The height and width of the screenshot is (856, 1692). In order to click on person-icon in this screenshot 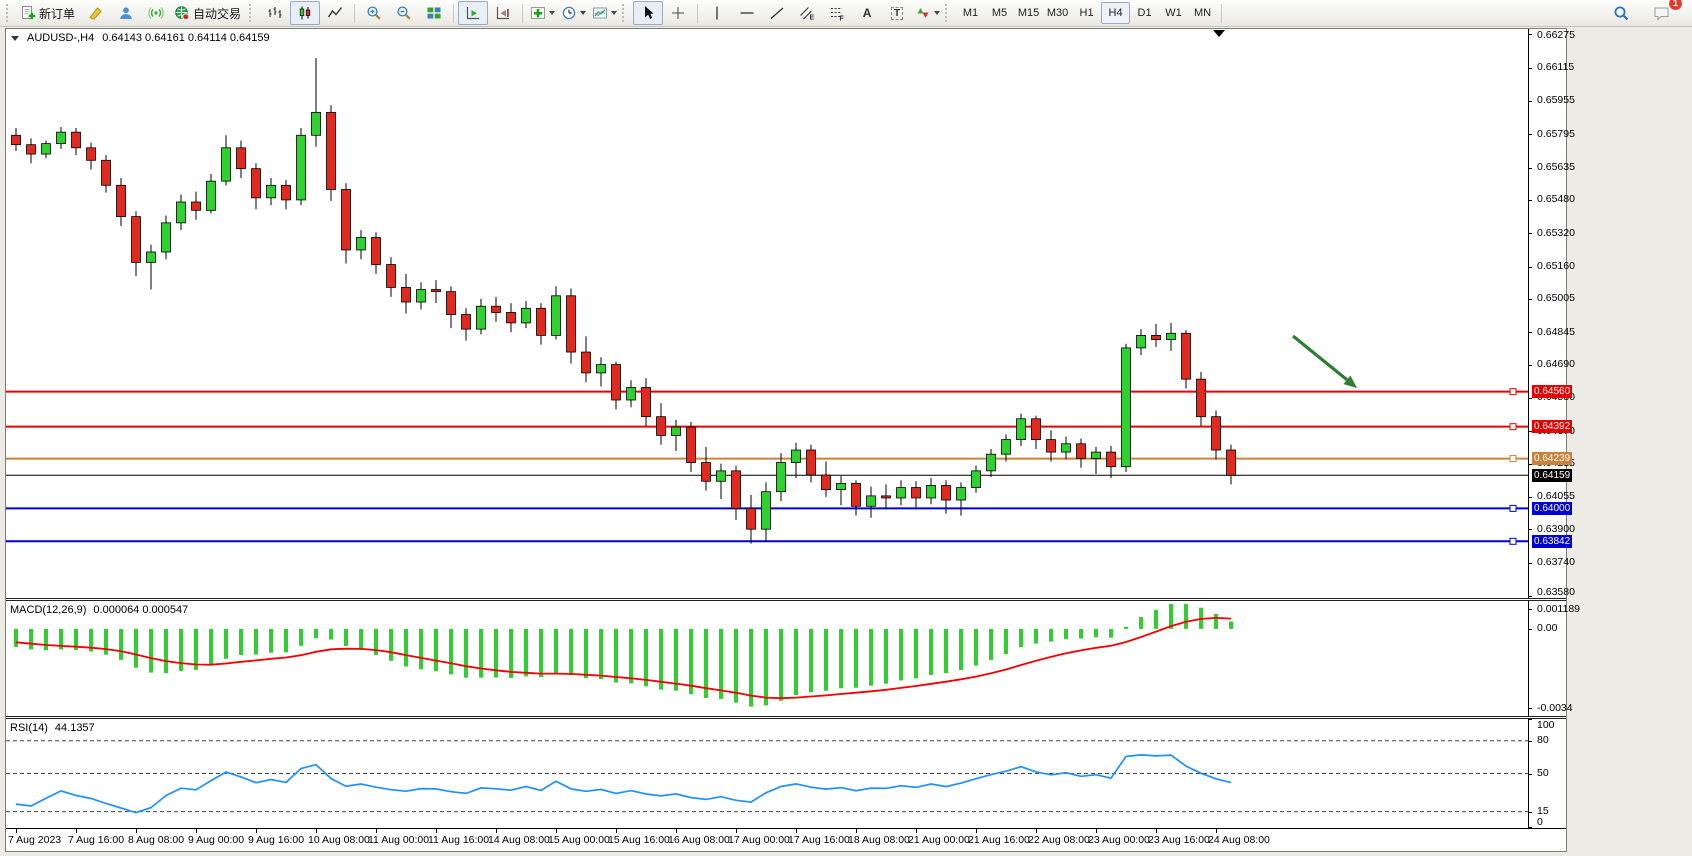, I will do `click(126, 13)`.